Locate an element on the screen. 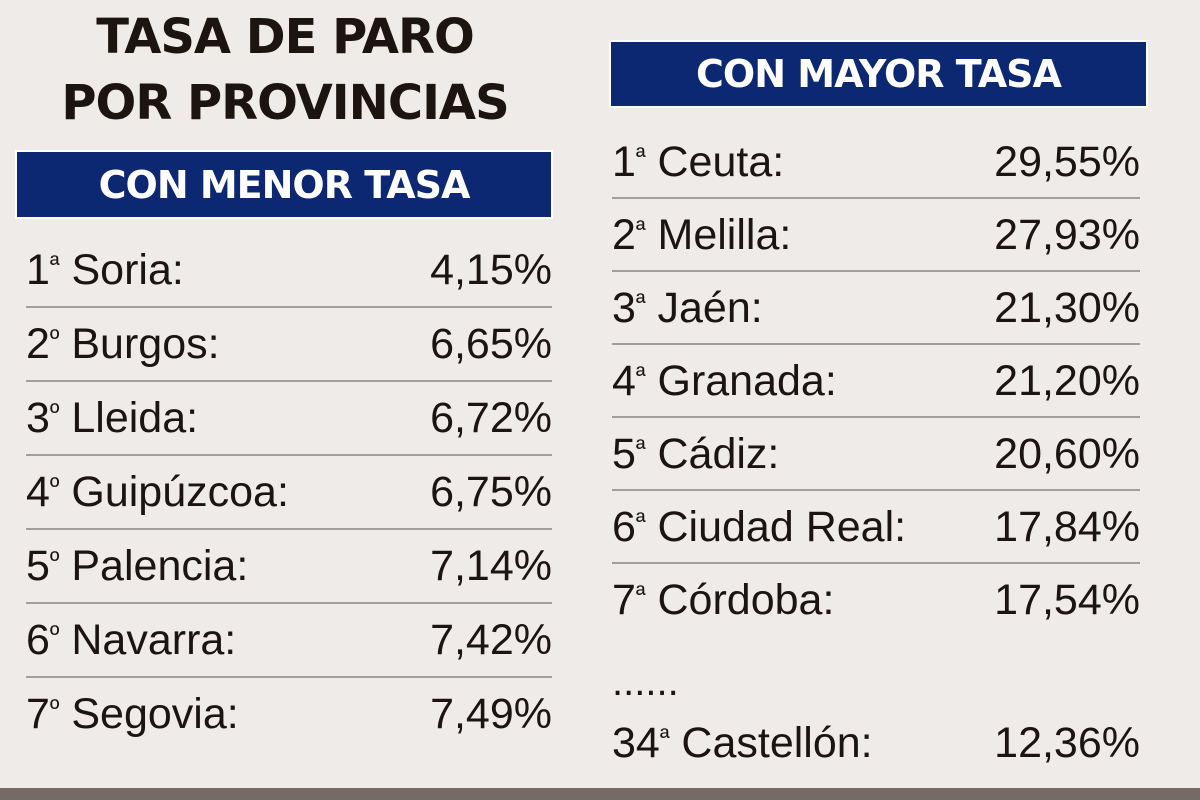 The height and width of the screenshot is (800, 1200). rate-value: 21,30% is located at coordinates (1067, 307).